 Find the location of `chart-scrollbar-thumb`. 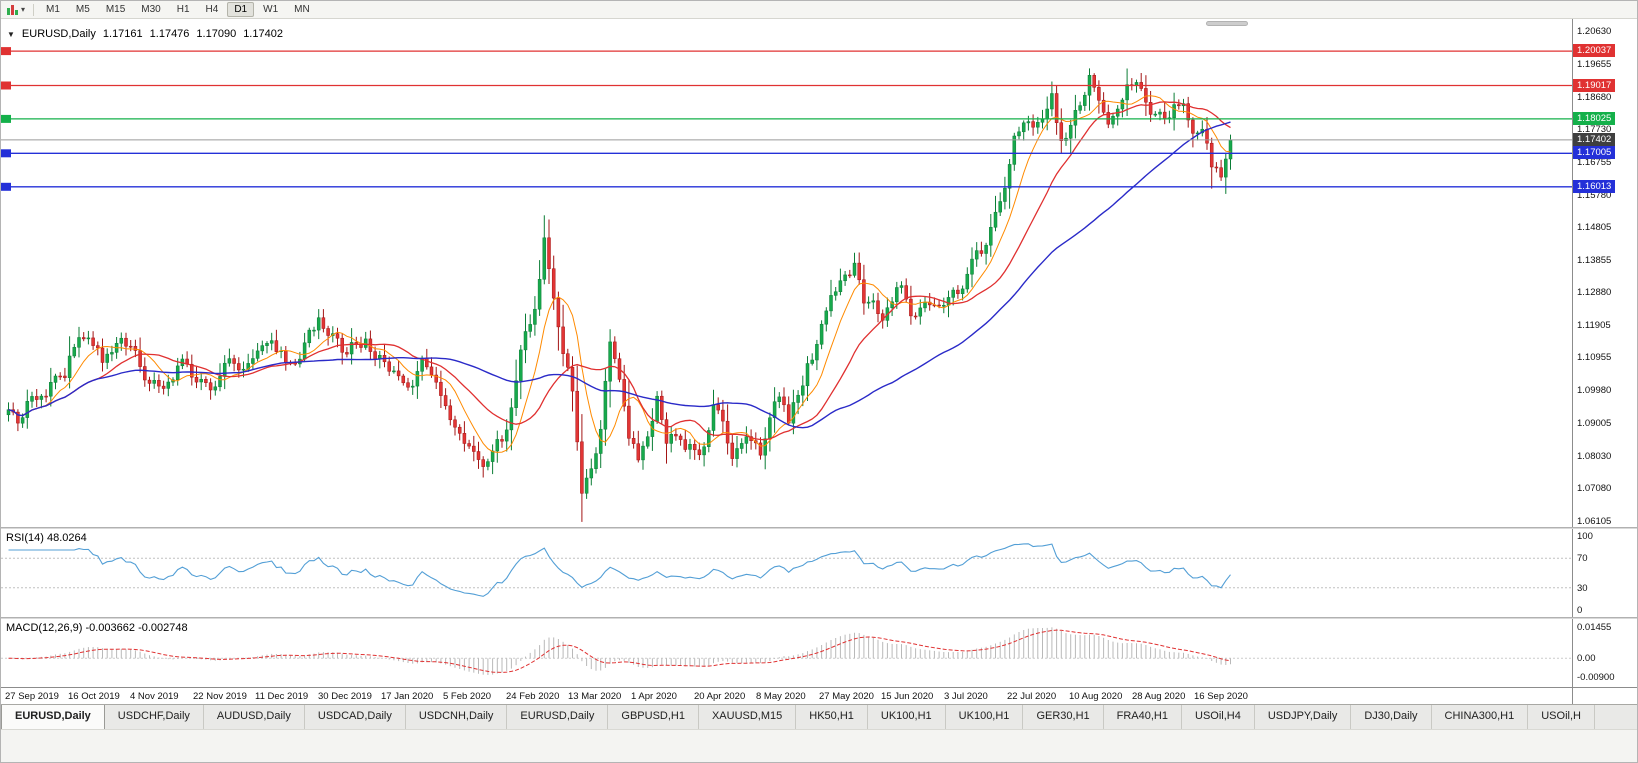

chart-scrollbar-thumb is located at coordinates (1227, 23).